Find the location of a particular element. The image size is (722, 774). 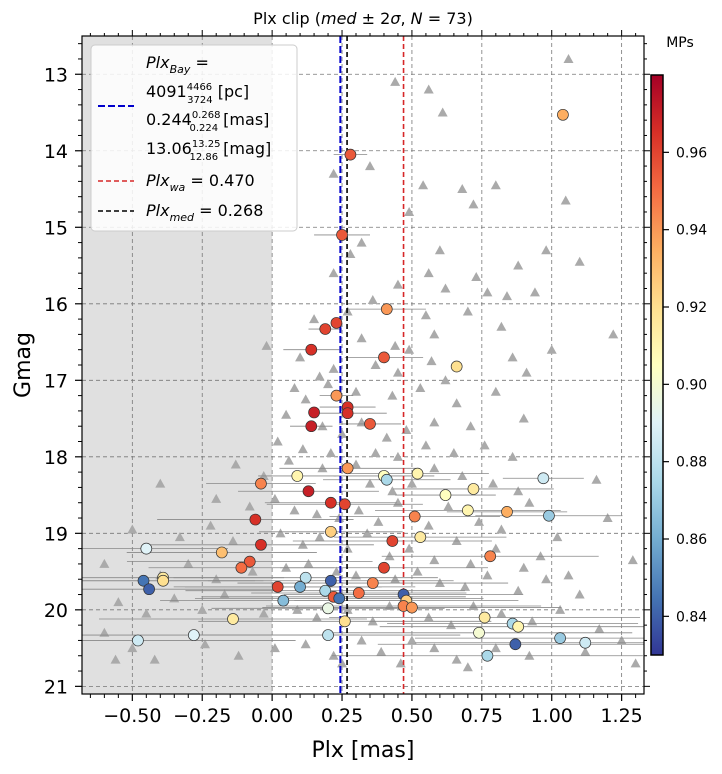

y-axis-label: Gmag is located at coordinates (23, 365).